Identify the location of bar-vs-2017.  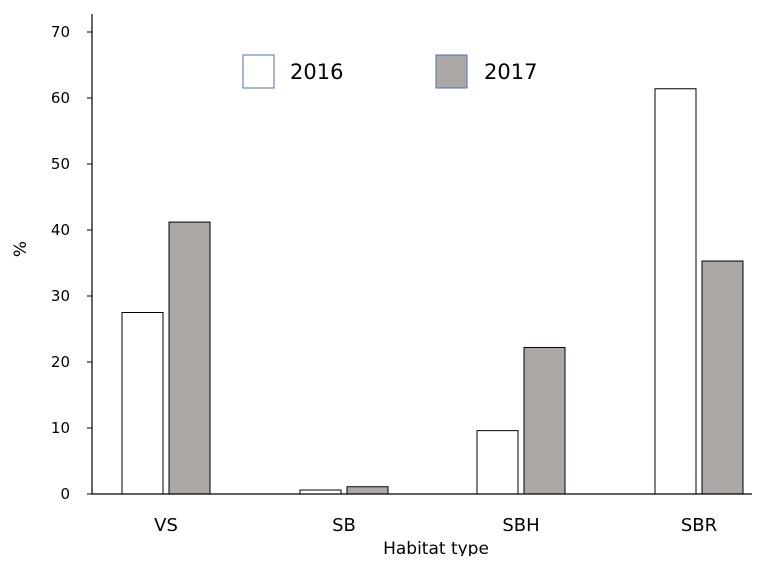
(189, 358).